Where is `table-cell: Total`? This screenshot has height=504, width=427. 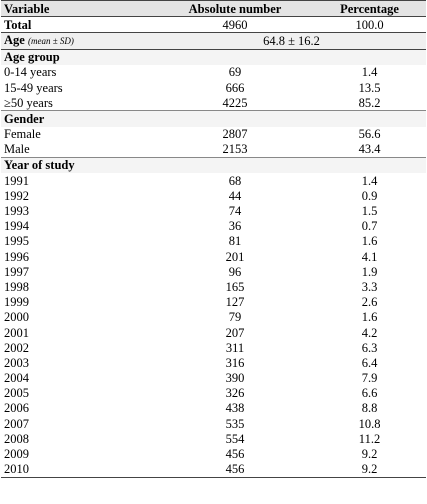 table-cell: Total is located at coordinates (18, 24).